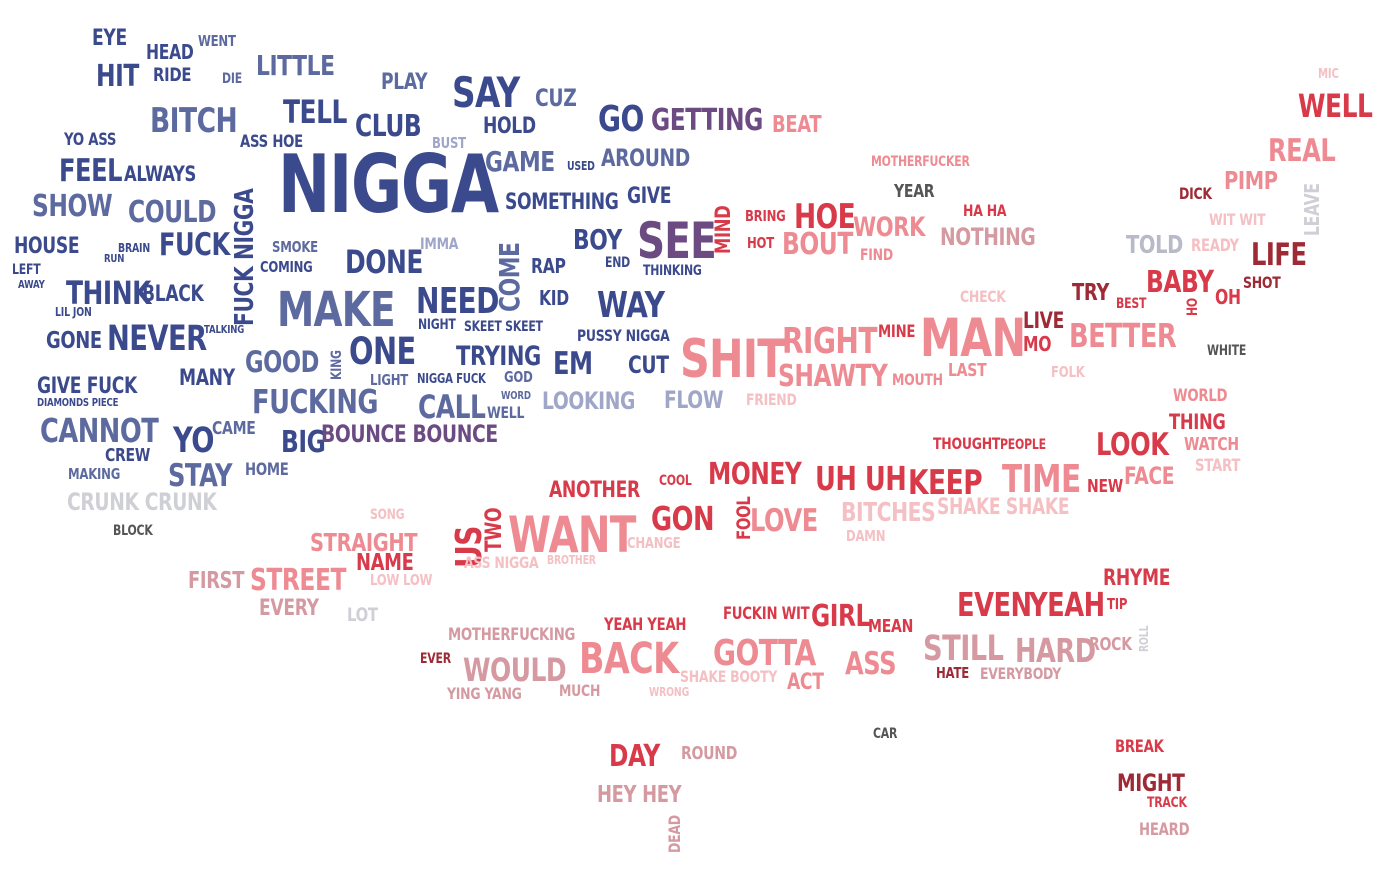 Image resolution: width=1395 pixels, height=877 pixels. What do you see at coordinates (315, 401) in the screenshot?
I see `cloud-word: FUCKING` at bounding box center [315, 401].